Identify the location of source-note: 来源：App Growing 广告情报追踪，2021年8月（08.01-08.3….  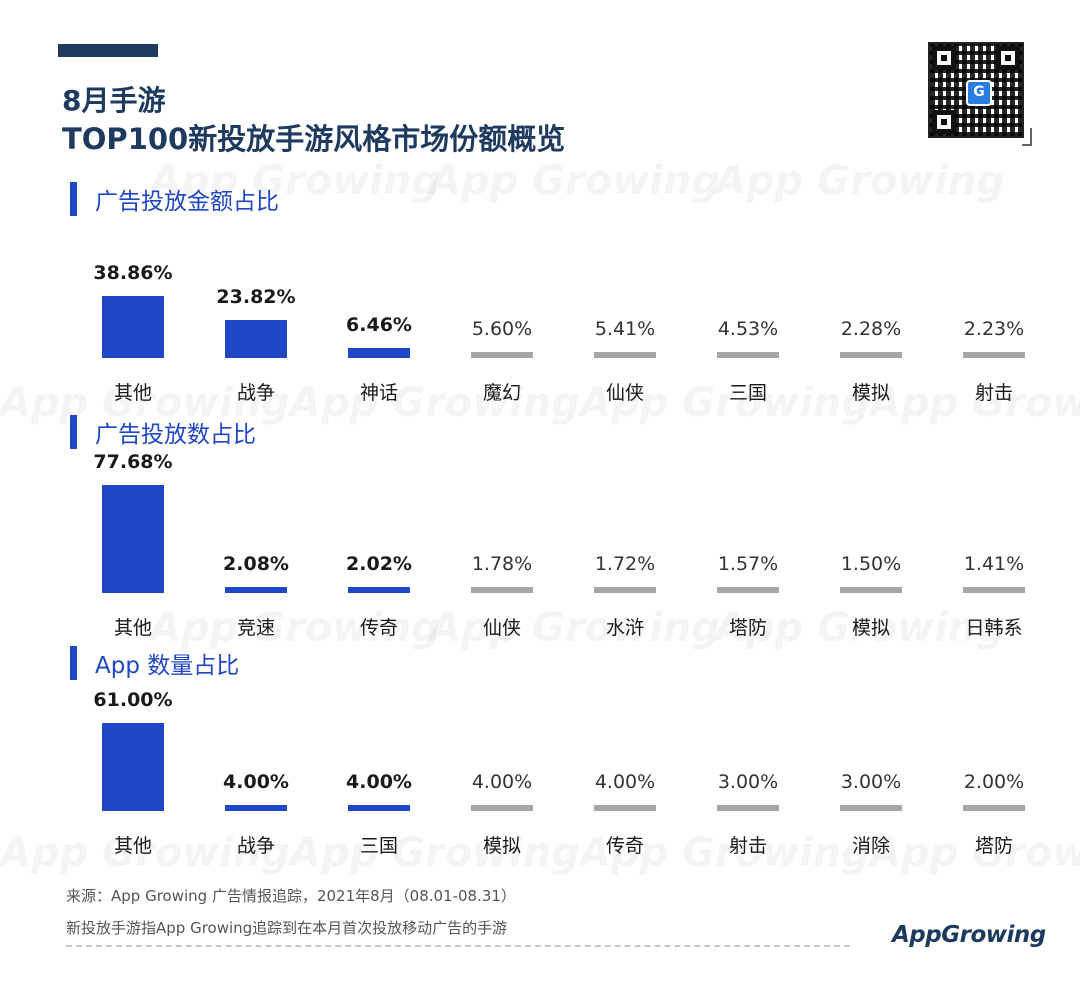
(291, 896).